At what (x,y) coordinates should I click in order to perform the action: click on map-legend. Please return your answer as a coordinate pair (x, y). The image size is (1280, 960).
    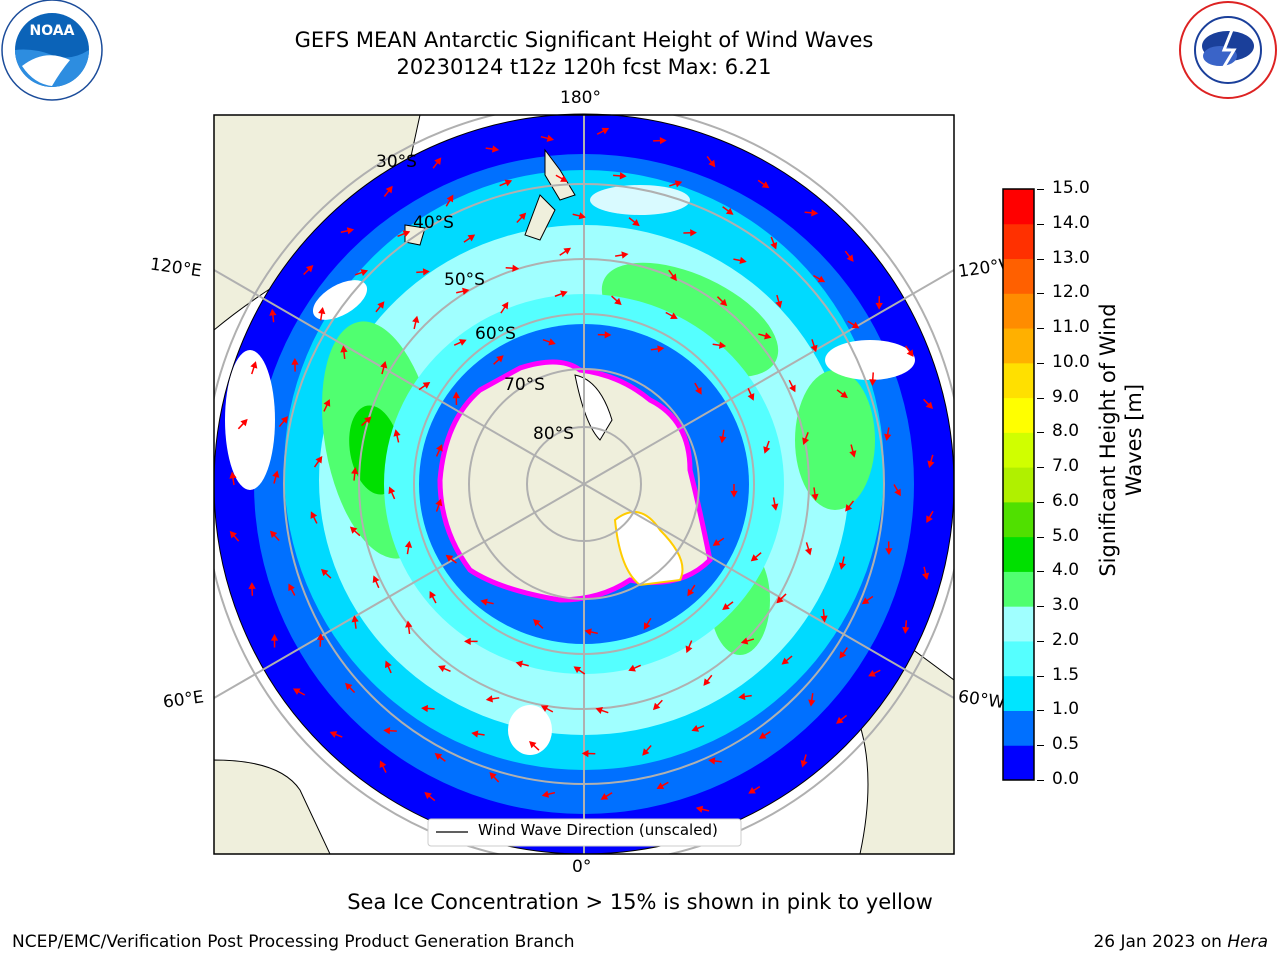
    Looking at the image, I should click on (584, 832).